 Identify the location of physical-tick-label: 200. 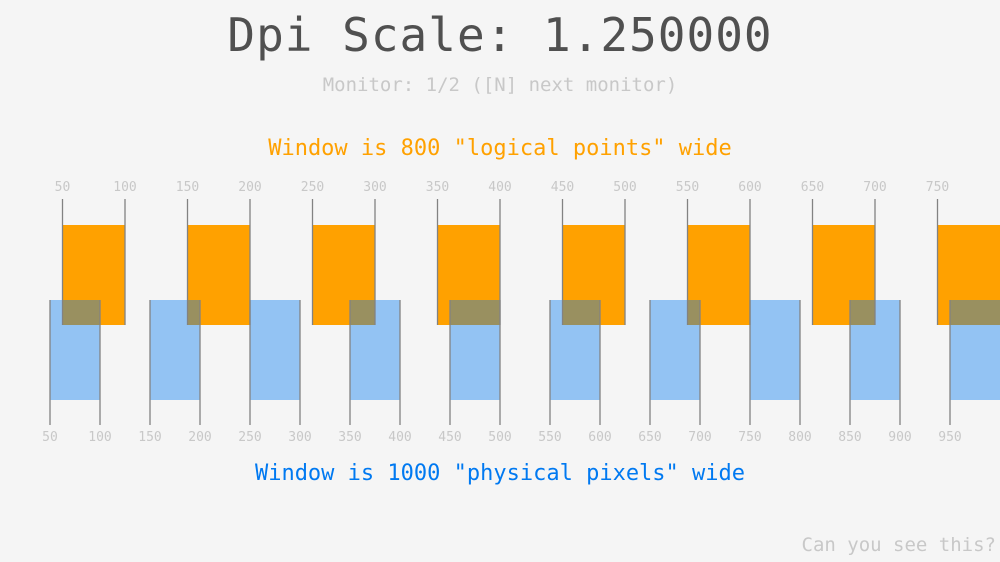
(199, 437).